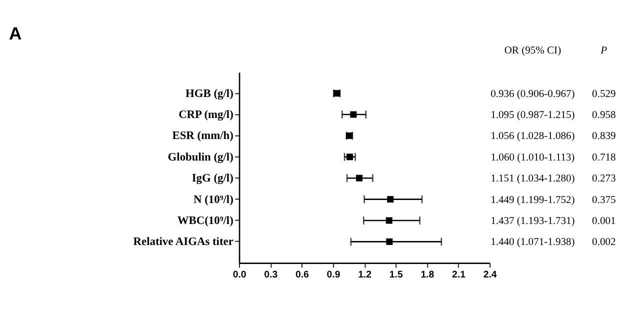  Describe the element at coordinates (604, 116) in the screenshot. I see `text: 0.958` at that location.